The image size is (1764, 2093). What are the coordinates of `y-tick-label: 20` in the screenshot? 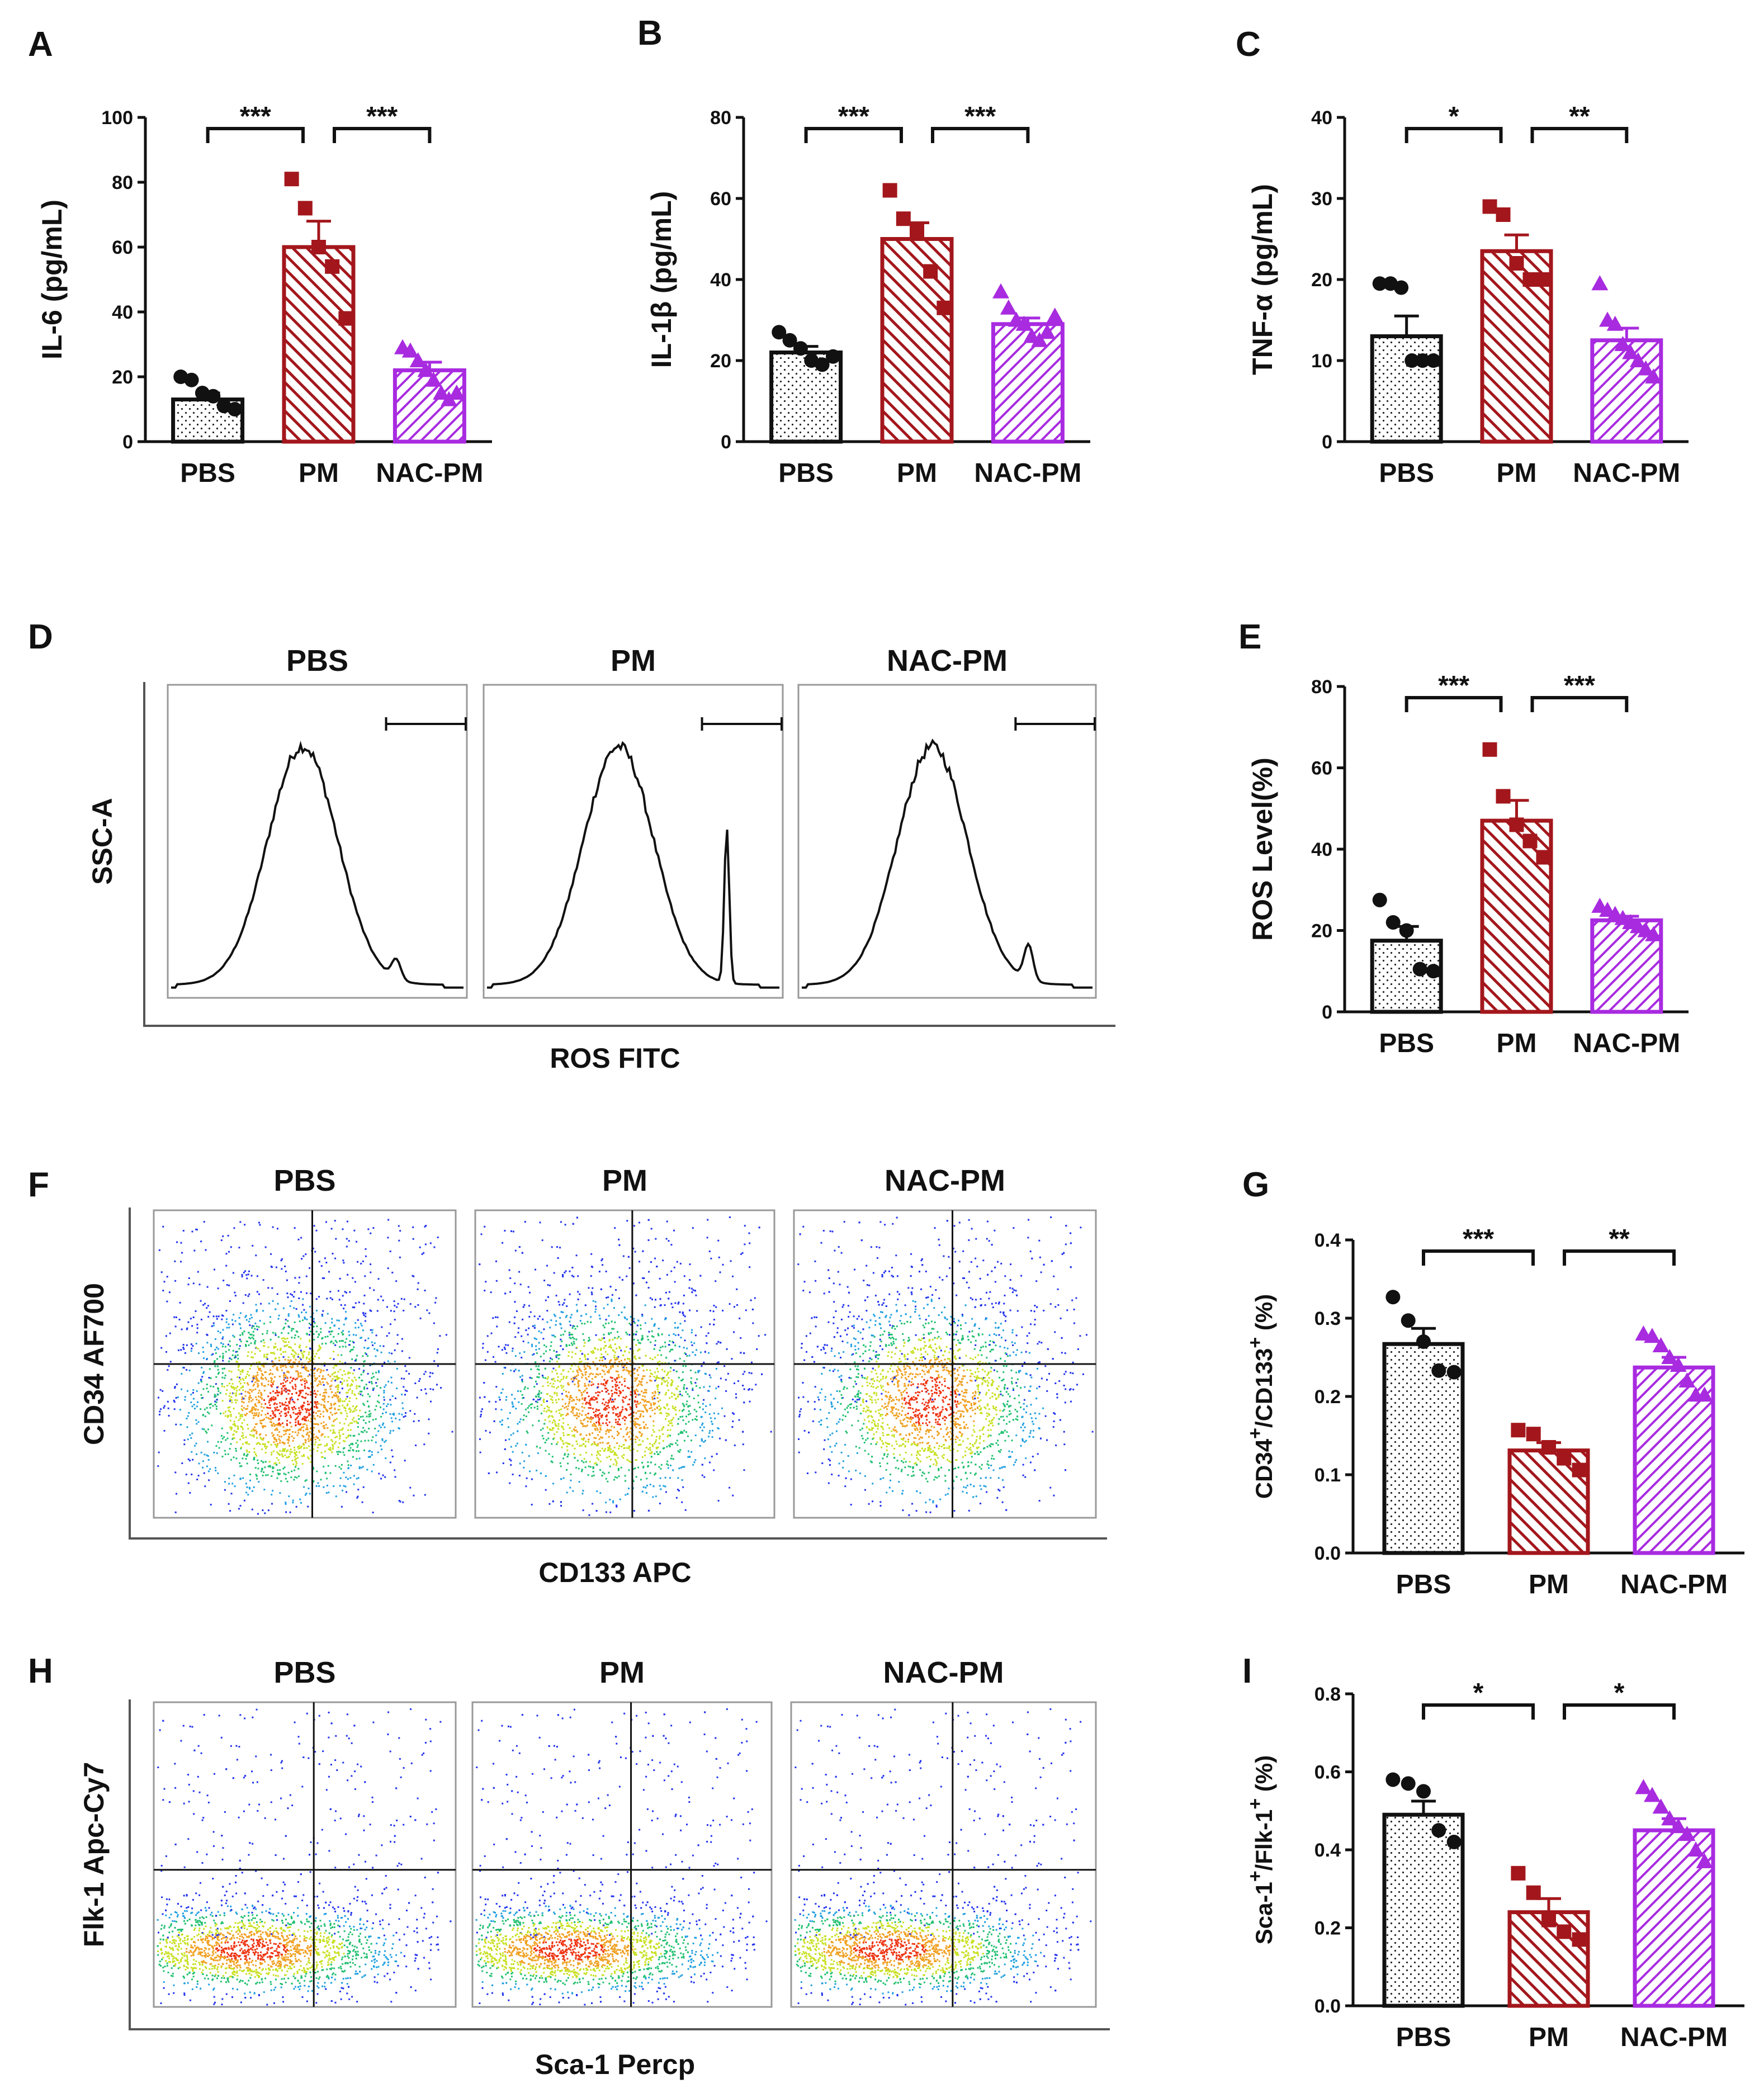 It's located at (122, 377).